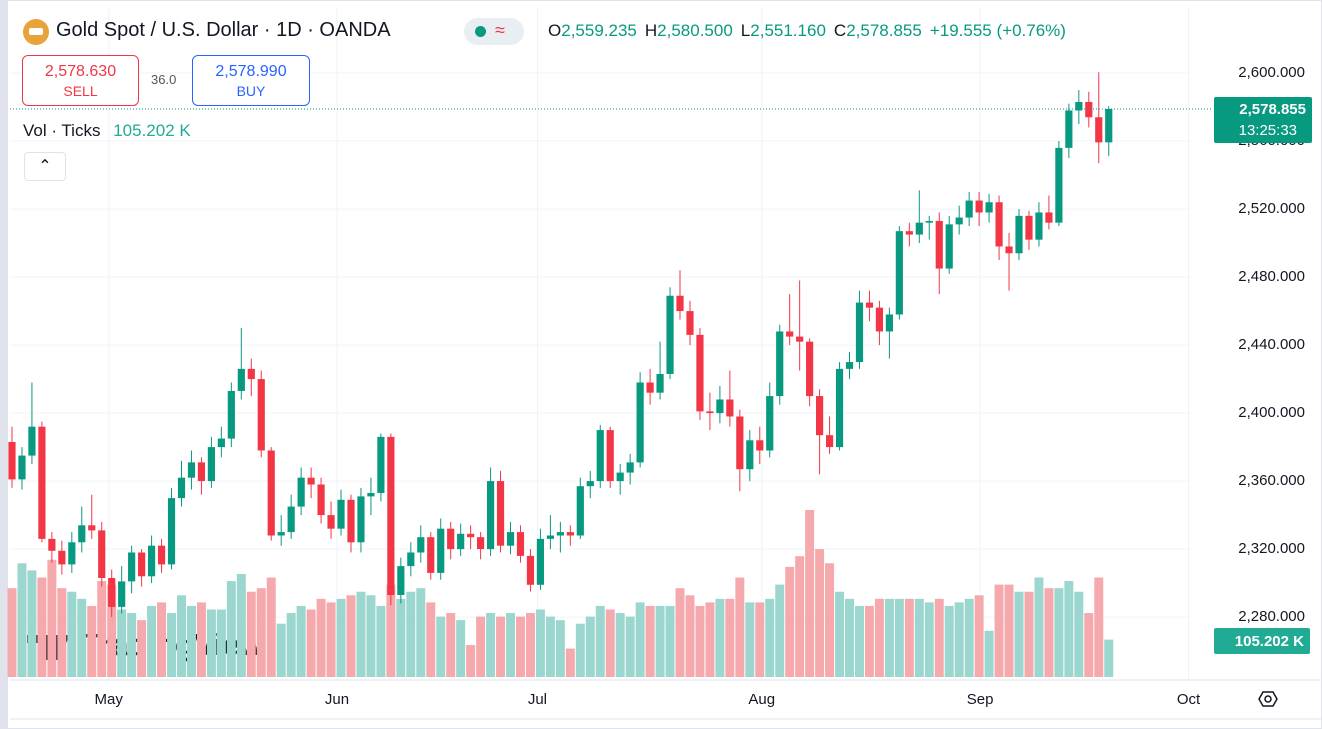 Image resolution: width=1322 pixels, height=729 pixels. What do you see at coordinates (80, 80) in the screenshot?
I see `sell-button: 2,578.630 SELL` at bounding box center [80, 80].